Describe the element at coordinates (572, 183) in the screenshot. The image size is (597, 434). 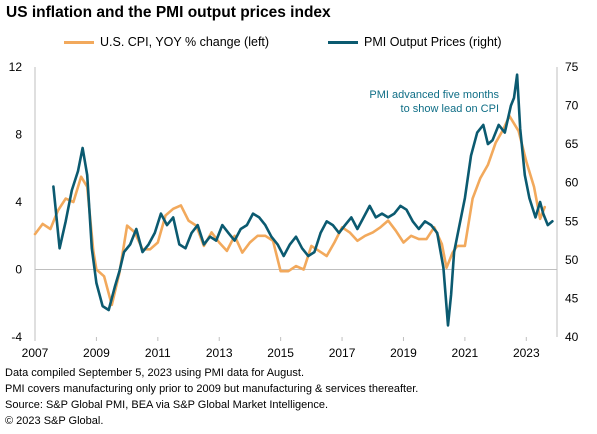
I see `y-right-tick-label: 60` at that location.